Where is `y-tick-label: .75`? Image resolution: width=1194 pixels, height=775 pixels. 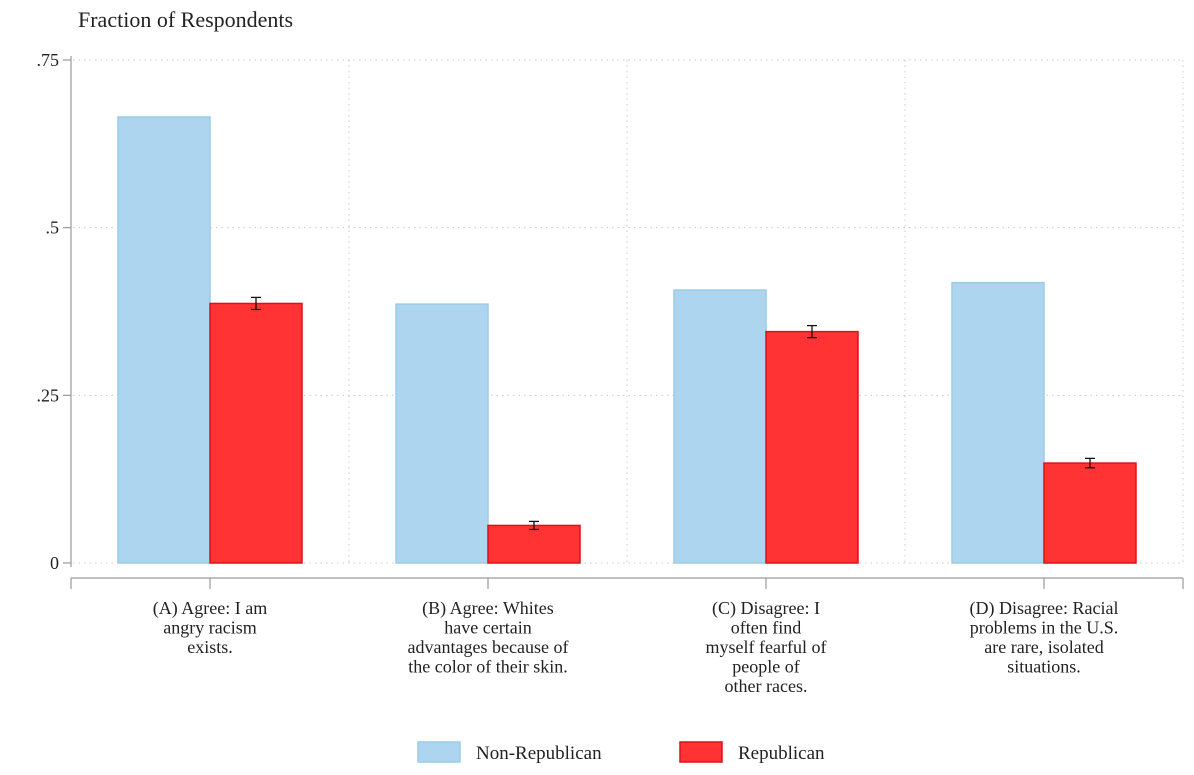 y-tick-label: .75 is located at coordinates (48, 60).